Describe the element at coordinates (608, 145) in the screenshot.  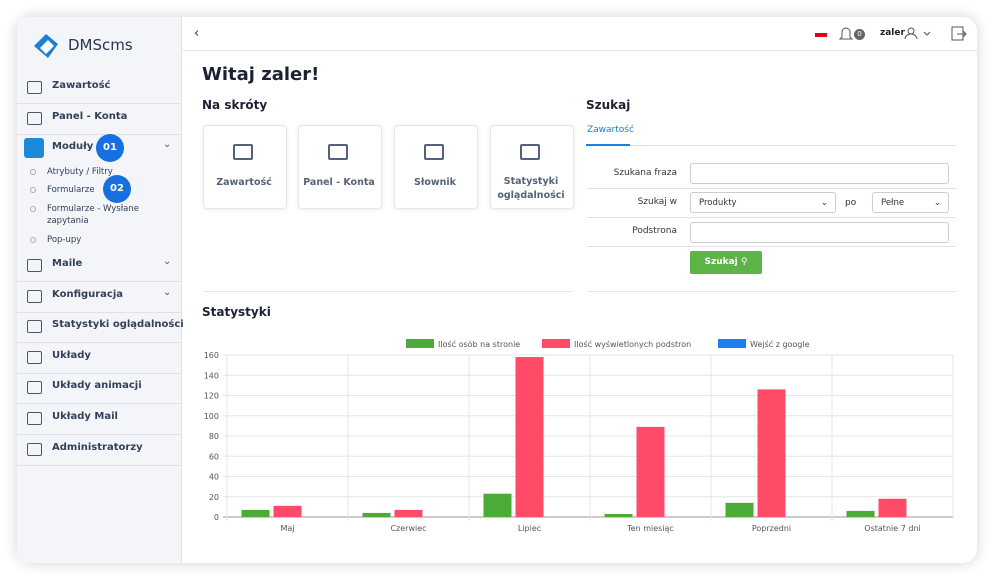
I see `tab-underline` at that location.